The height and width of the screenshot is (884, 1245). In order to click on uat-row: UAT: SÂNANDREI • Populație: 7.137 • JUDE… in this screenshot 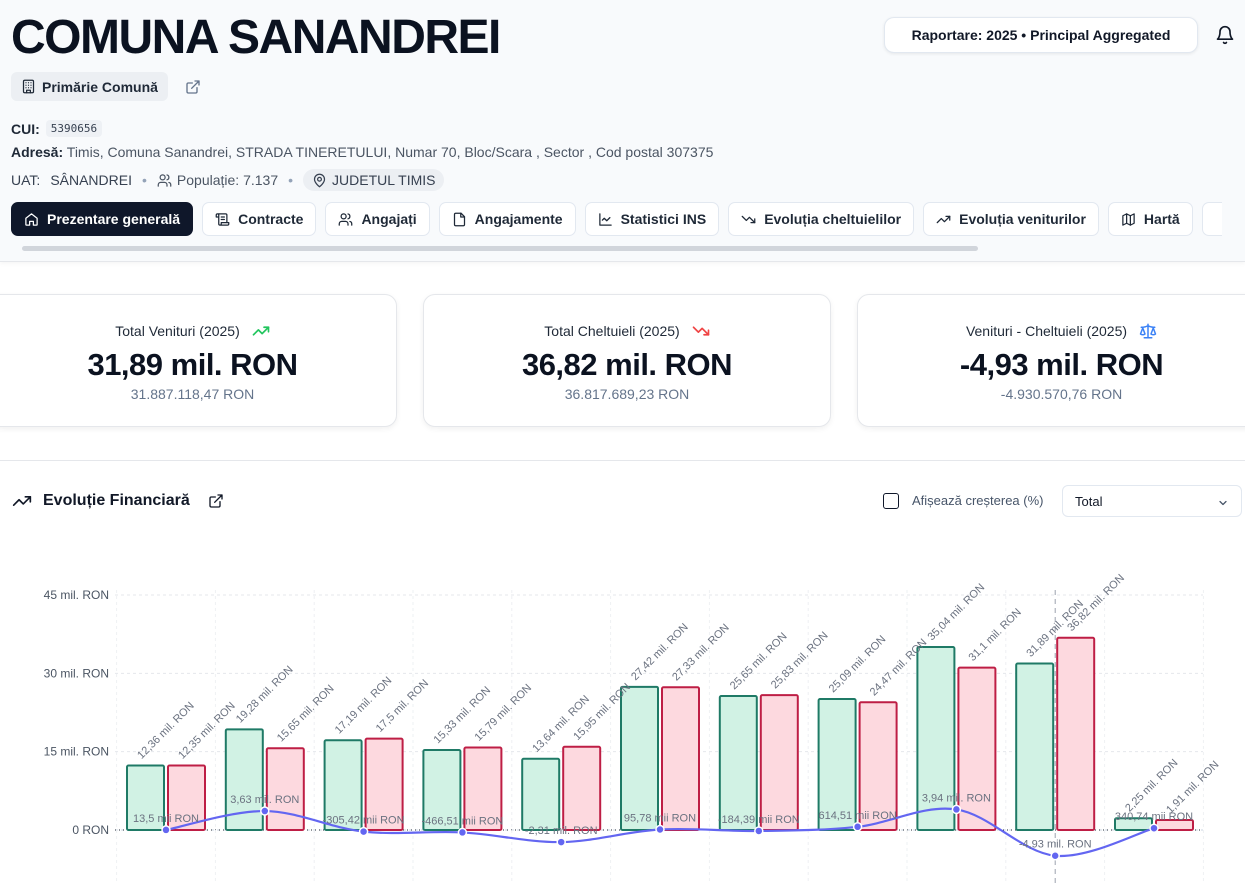, I will do `click(228, 180)`.